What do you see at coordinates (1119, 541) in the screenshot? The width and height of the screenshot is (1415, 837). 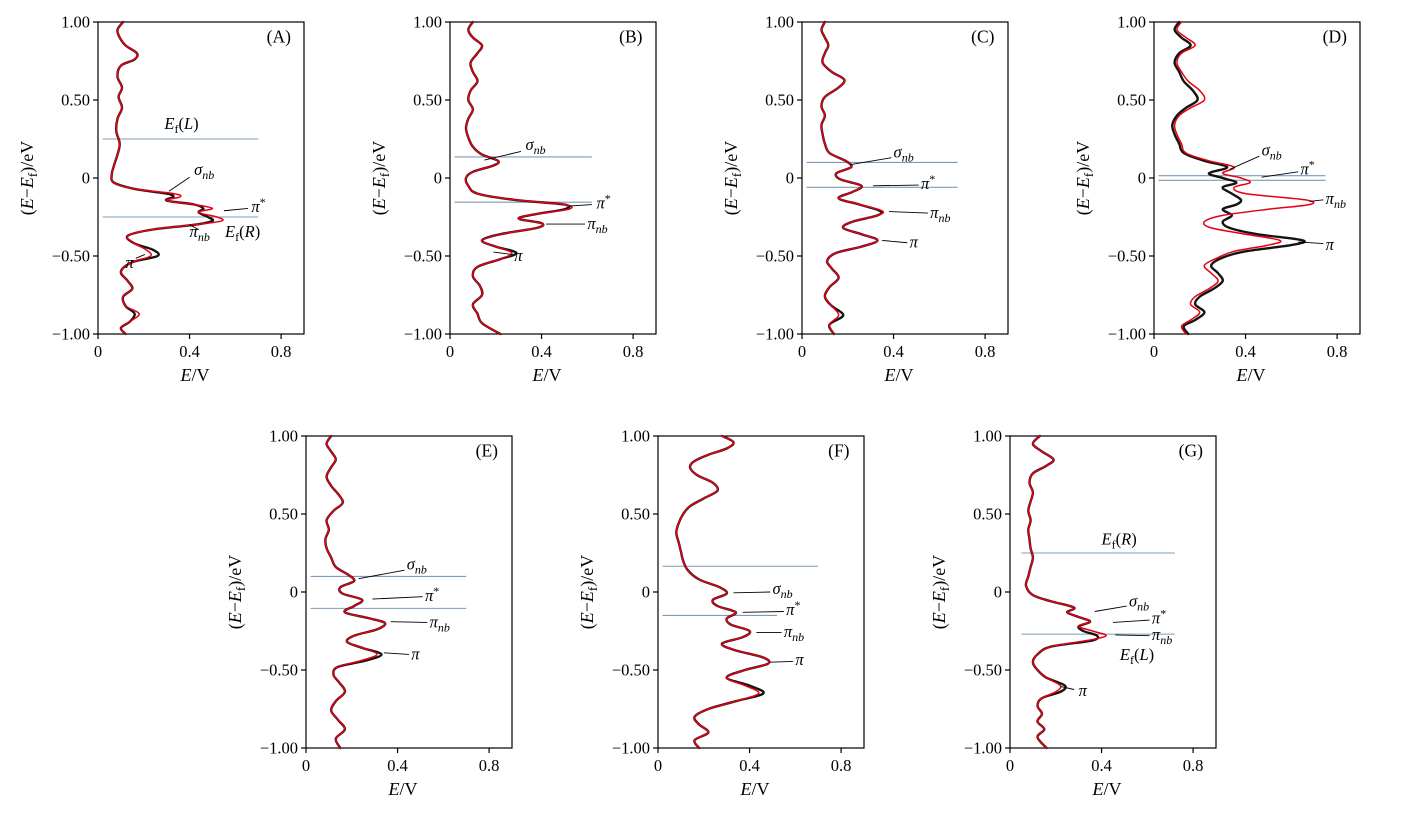 I see `annotation-Ef-R: Ef(R)` at bounding box center [1119, 541].